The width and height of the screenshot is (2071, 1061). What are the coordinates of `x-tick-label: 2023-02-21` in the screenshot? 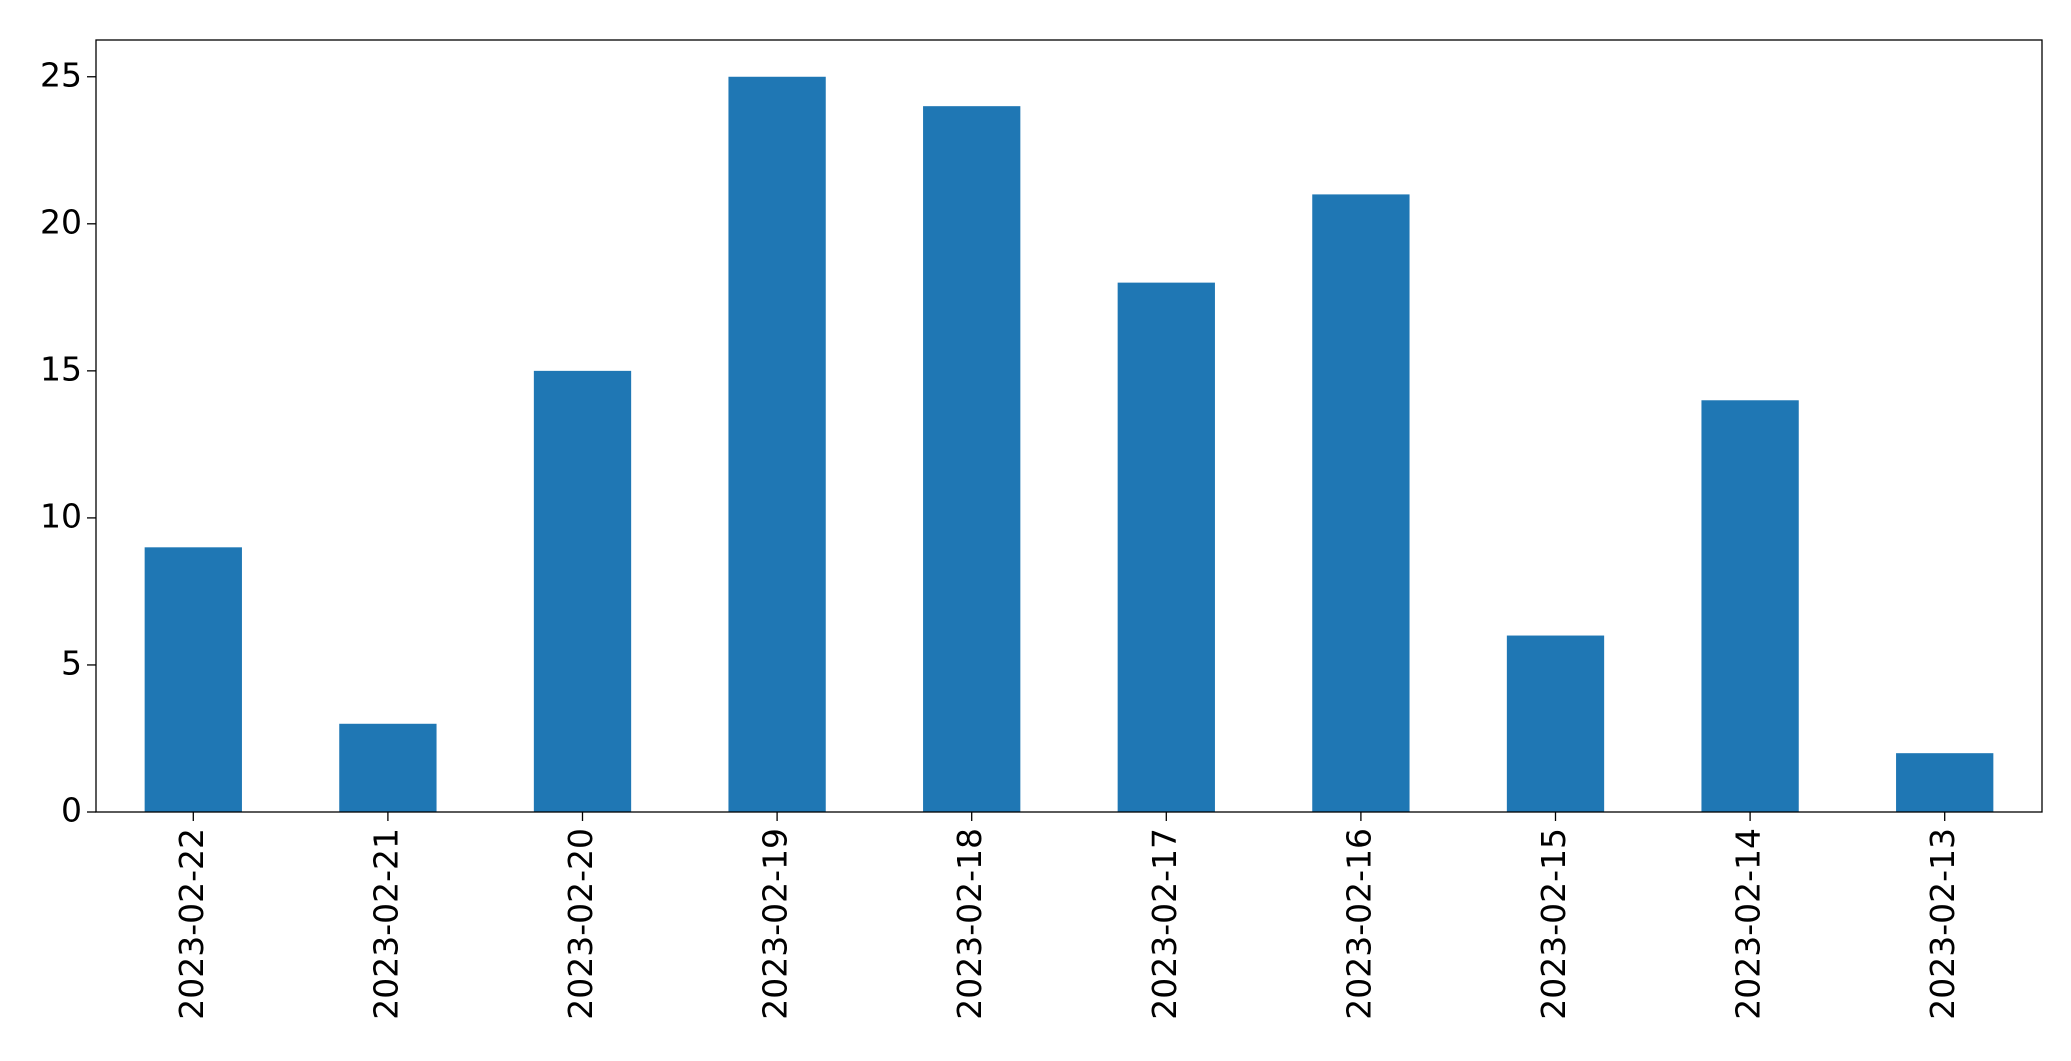 It's located at (385, 924).